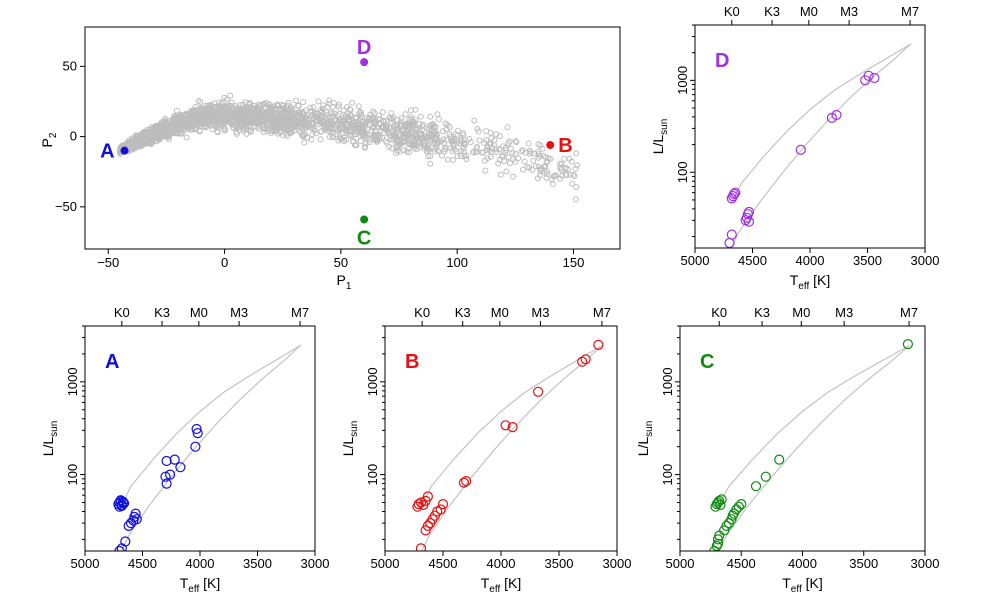  Describe the element at coordinates (107, 152) in the screenshot. I see `highlight-label-A: A` at that location.